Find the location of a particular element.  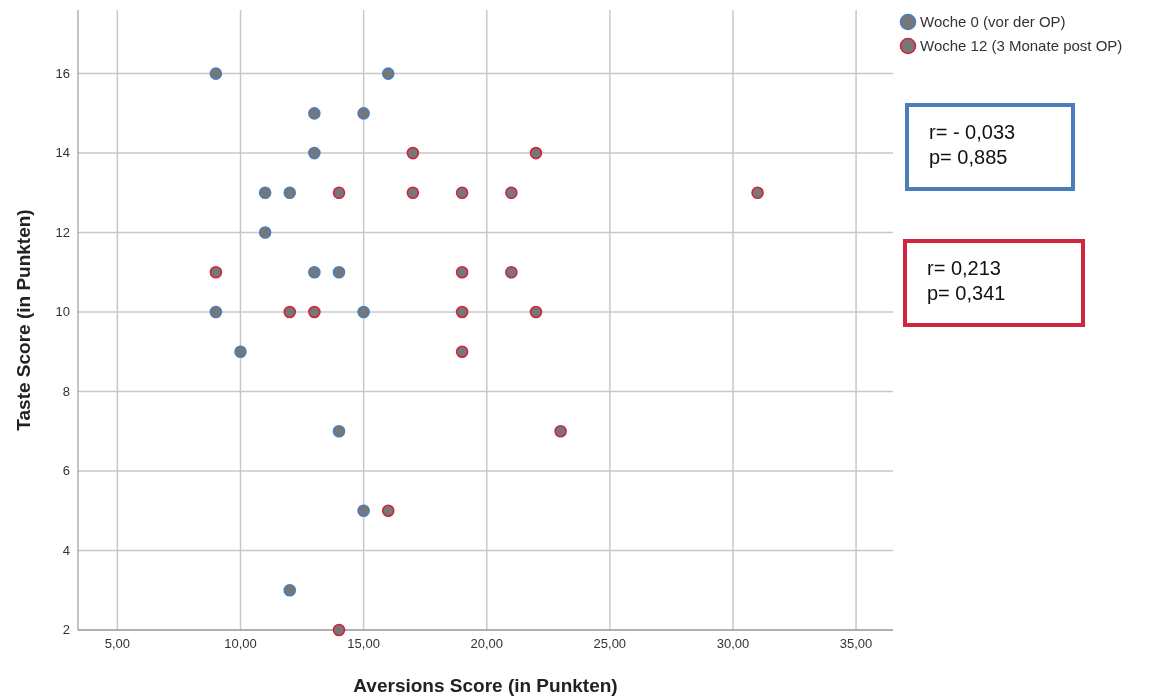

y-tick-label: 6 is located at coordinates (66, 471).